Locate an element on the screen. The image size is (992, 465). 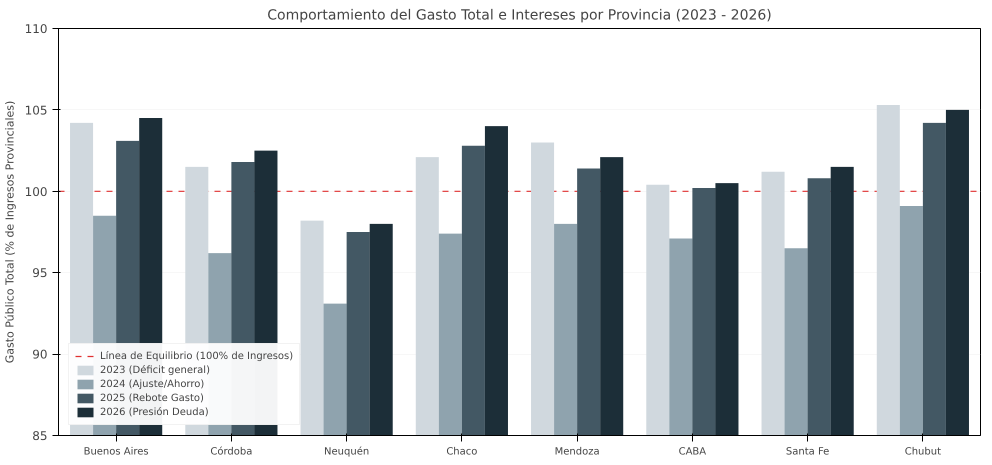
y-axis-title: Gasto Público Total (% de Ingresos Provinciales) is located at coordinates (10, 232).